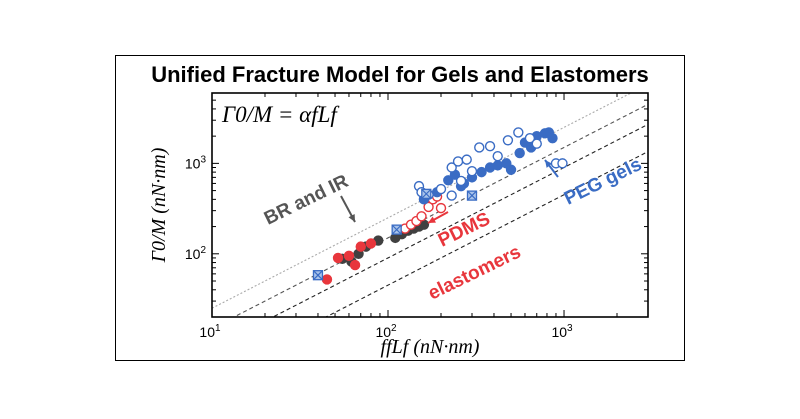 This screenshot has height=419, width=800. Describe the element at coordinates (562, 331) in the screenshot. I see `x-tick-label: 10³` at that location.